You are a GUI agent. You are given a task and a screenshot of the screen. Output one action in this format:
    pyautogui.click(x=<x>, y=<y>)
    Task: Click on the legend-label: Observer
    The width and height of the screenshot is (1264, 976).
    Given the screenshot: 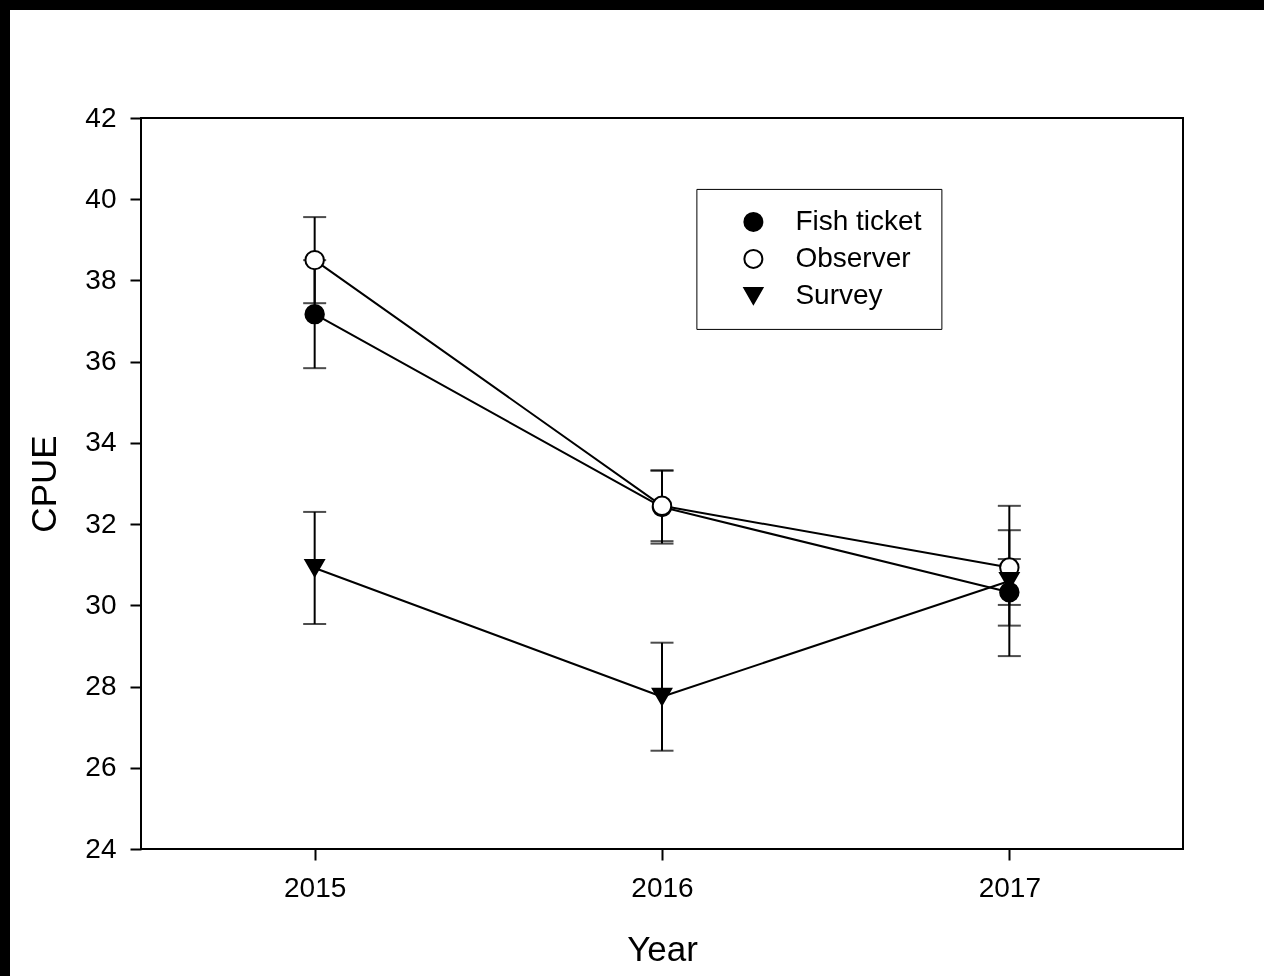 What is the action you would take?
    pyautogui.click(x=853, y=257)
    